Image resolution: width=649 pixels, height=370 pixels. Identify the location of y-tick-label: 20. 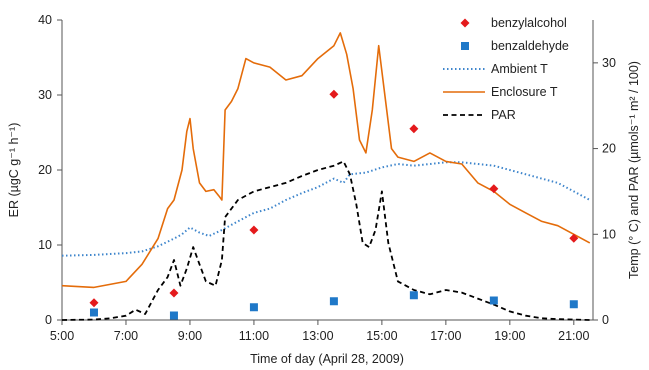
(45, 170).